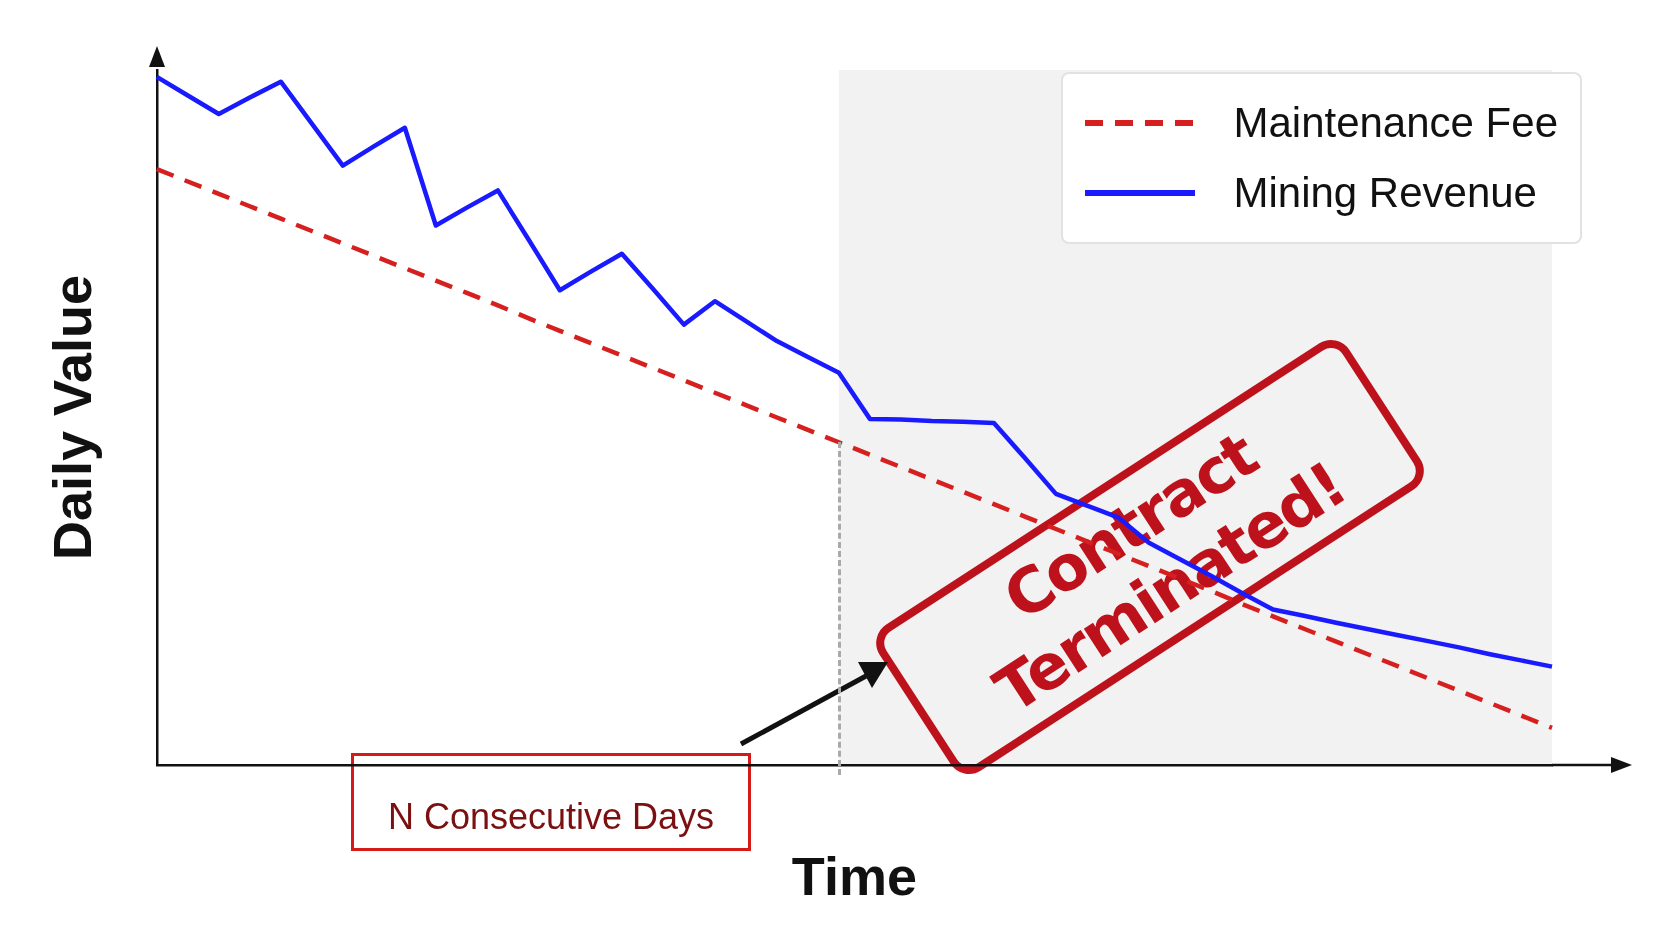  I want to click on y-axis-title: Daily Value, so click(72, 417).